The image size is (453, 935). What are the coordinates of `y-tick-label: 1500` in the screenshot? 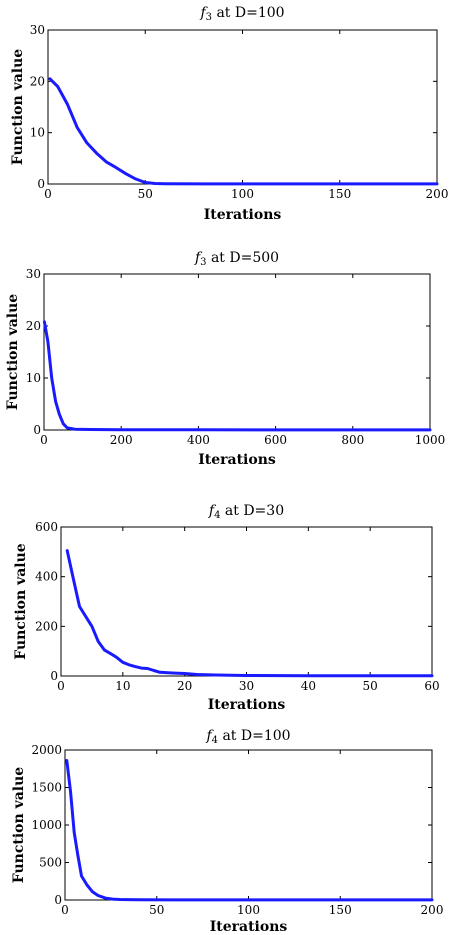 It's located at (46, 788).